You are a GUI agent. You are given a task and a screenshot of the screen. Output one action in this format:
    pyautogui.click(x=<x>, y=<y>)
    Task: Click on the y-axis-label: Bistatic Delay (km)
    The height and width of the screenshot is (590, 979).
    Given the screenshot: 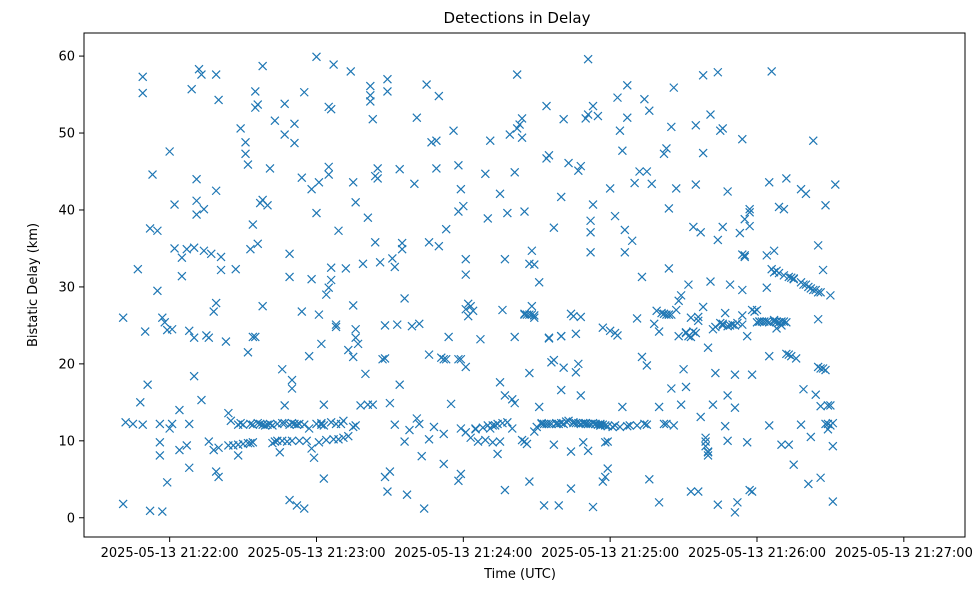 What is the action you would take?
    pyautogui.click(x=33, y=285)
    